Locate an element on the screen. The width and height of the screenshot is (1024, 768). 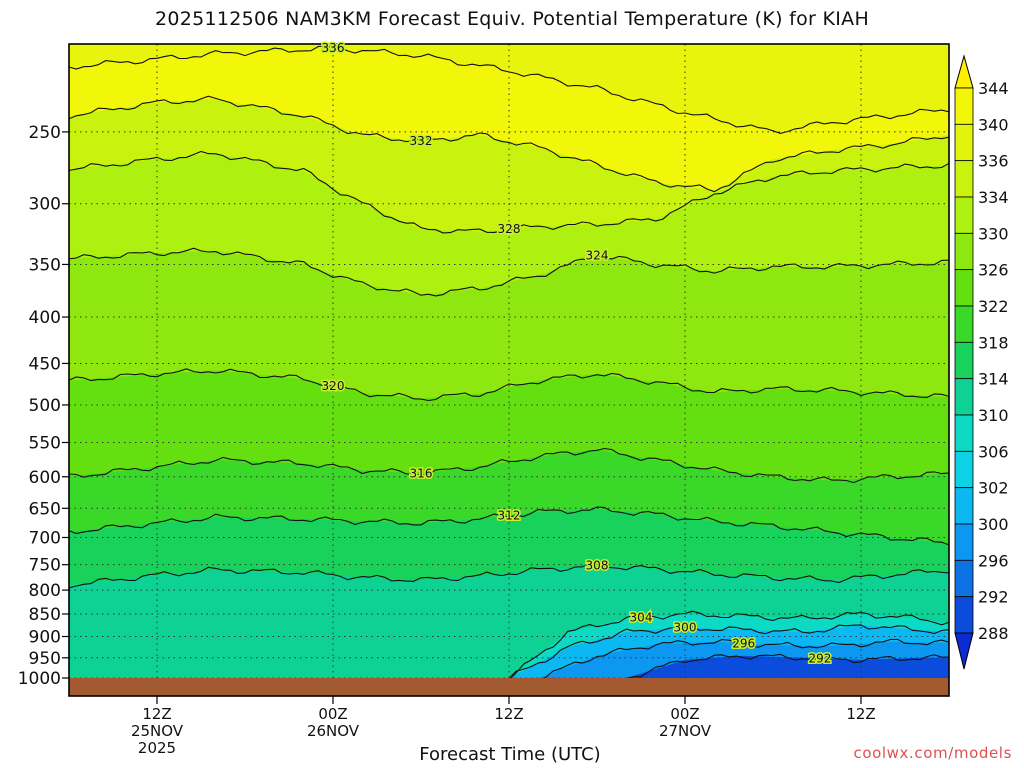
contour-label: 332 is located at coordinates (421, 141).